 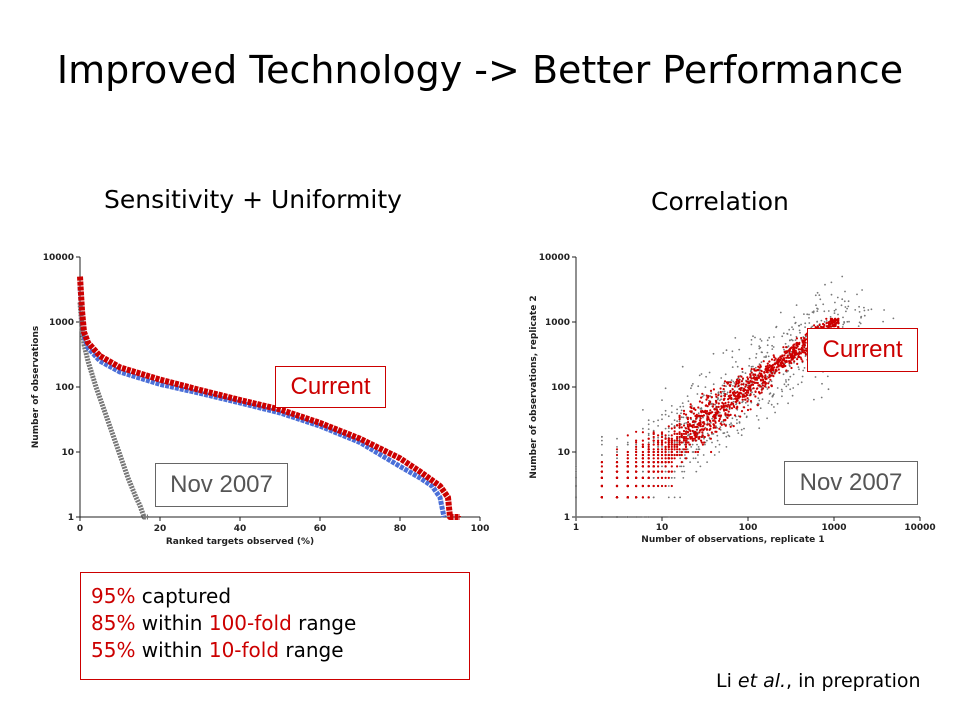 I want to click on x-tick-label: 1, so click(x=576, y=528).